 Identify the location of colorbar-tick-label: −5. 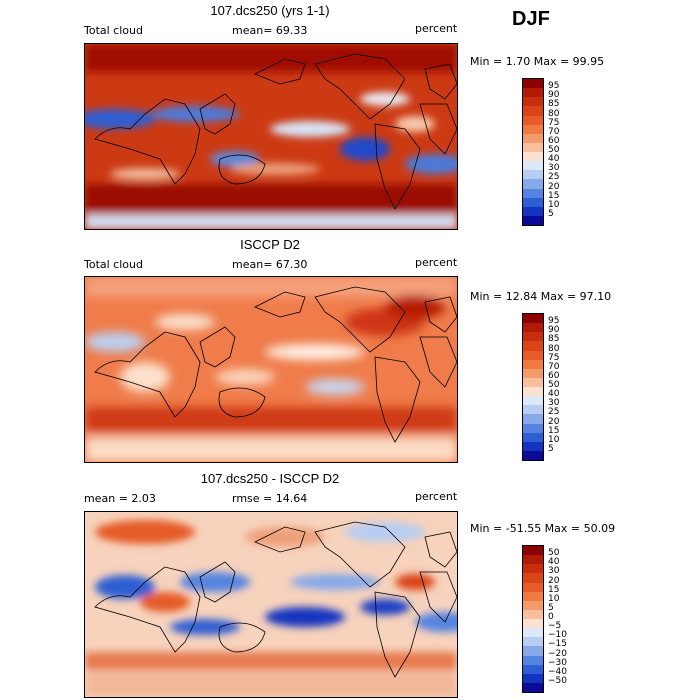
(555, 626).